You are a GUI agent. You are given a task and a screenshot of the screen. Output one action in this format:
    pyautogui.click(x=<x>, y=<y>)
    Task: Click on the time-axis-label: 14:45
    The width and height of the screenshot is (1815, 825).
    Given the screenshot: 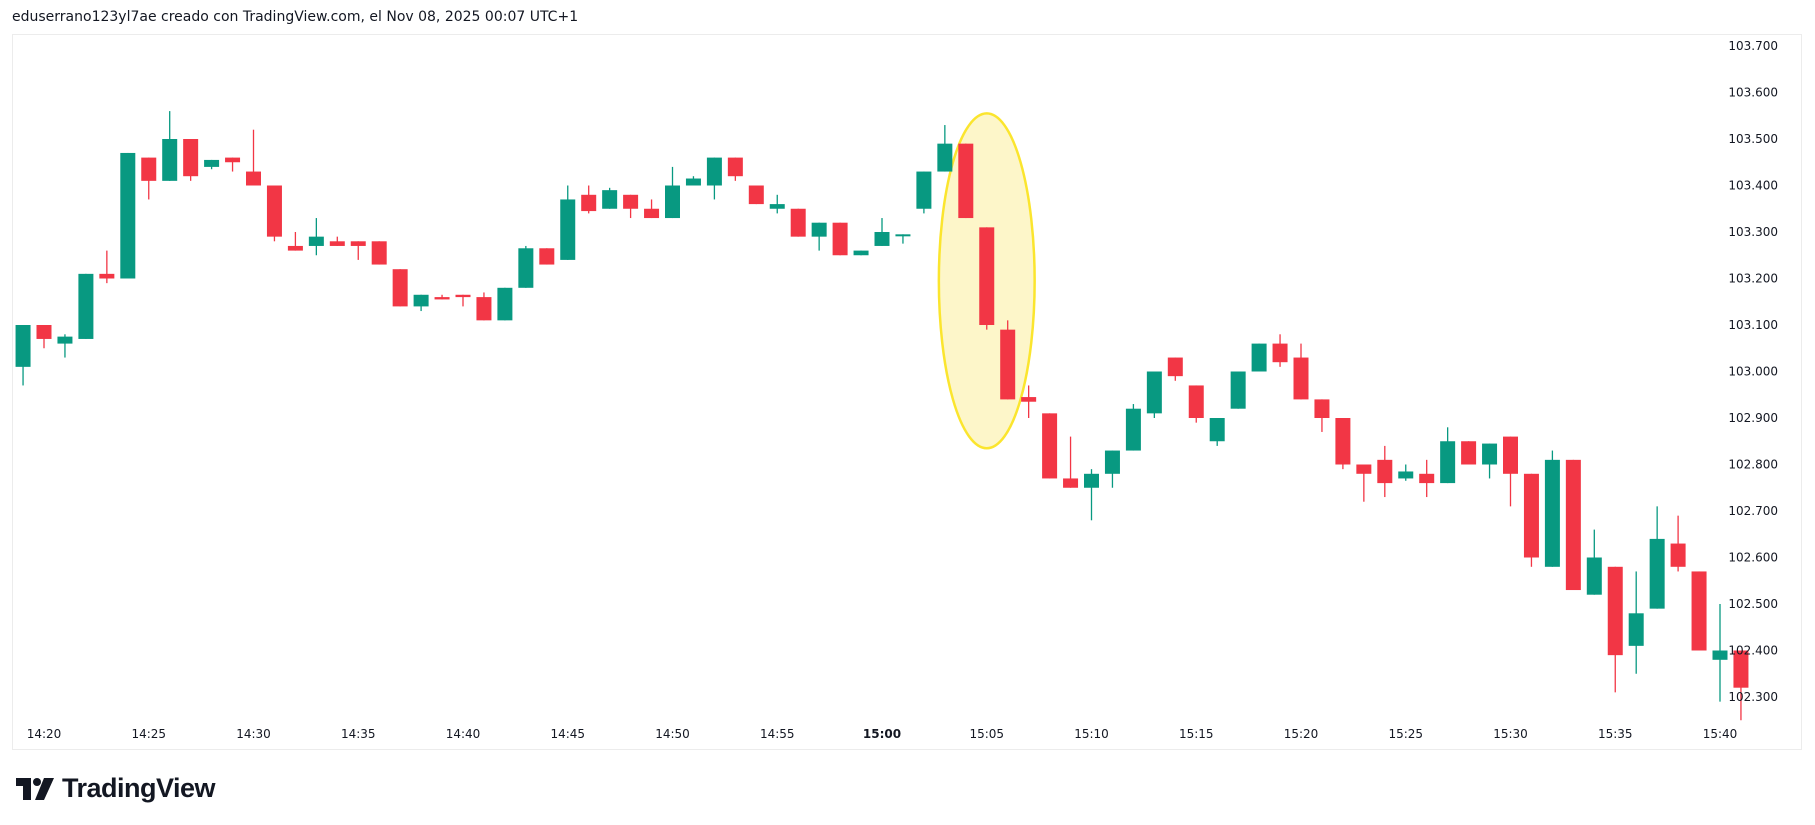 What is the action you would take?
    pyautogui.click(x=567, y=734)
    